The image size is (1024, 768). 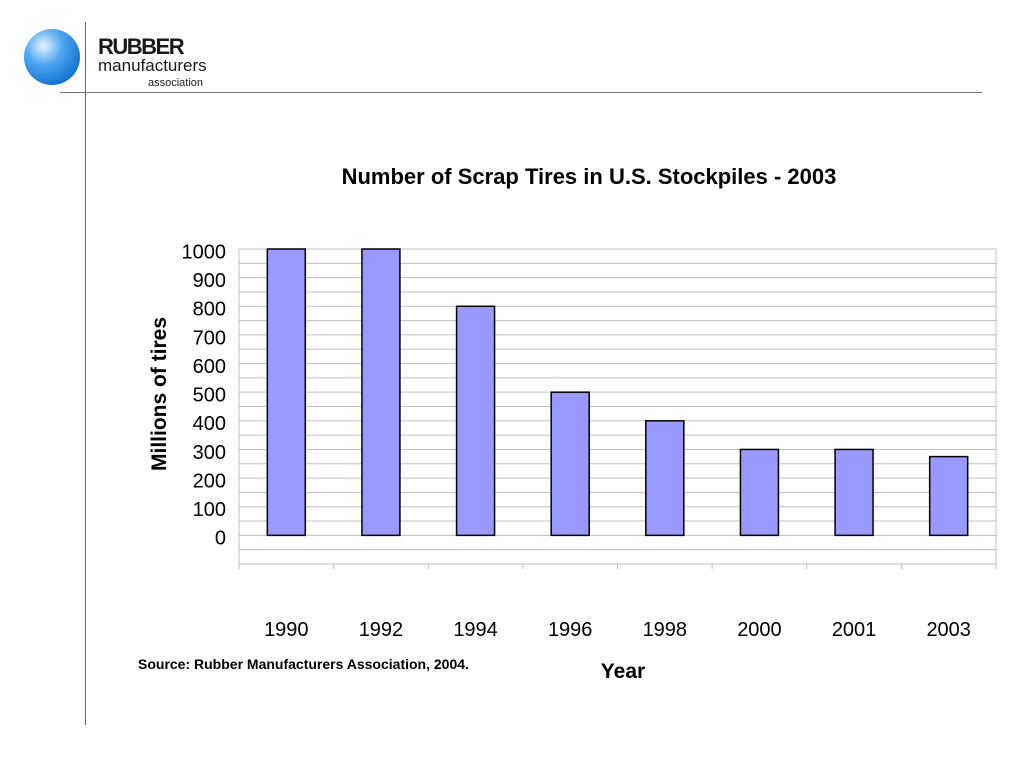 What do you see at coordinates (220, 539) in the screenshot?
I see `y-tick-label: 0` at bounding box center [220, 539].